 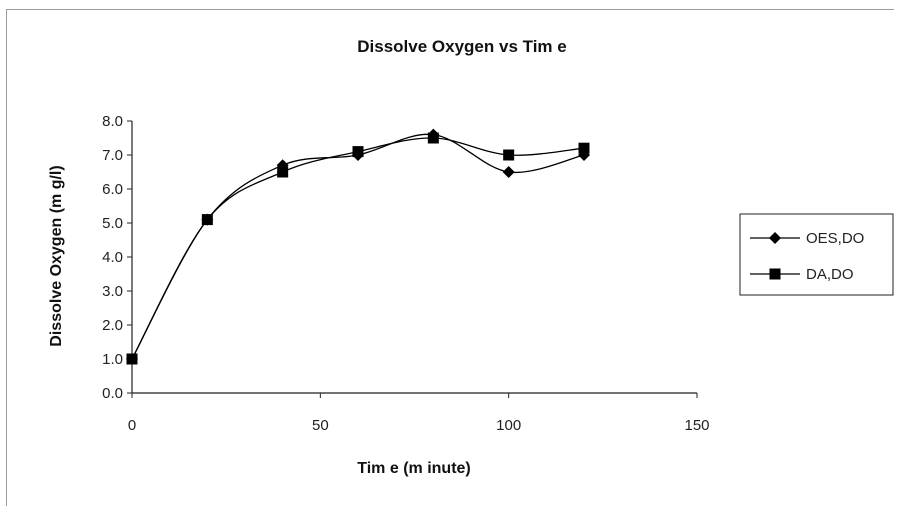 I want to click on x-tick-label: 50, so click(x=320, y=425).